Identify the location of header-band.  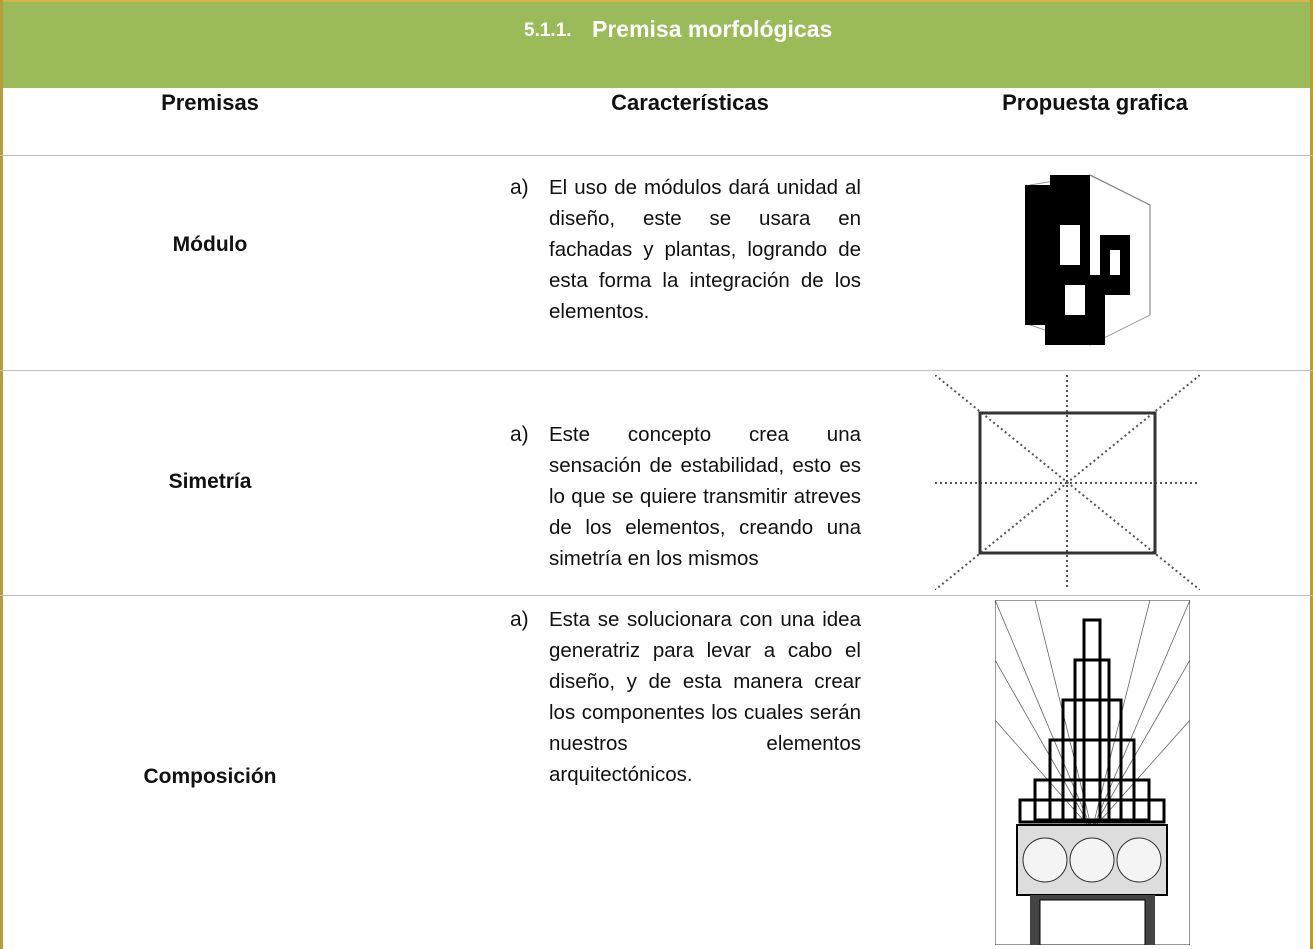
(656, 44).